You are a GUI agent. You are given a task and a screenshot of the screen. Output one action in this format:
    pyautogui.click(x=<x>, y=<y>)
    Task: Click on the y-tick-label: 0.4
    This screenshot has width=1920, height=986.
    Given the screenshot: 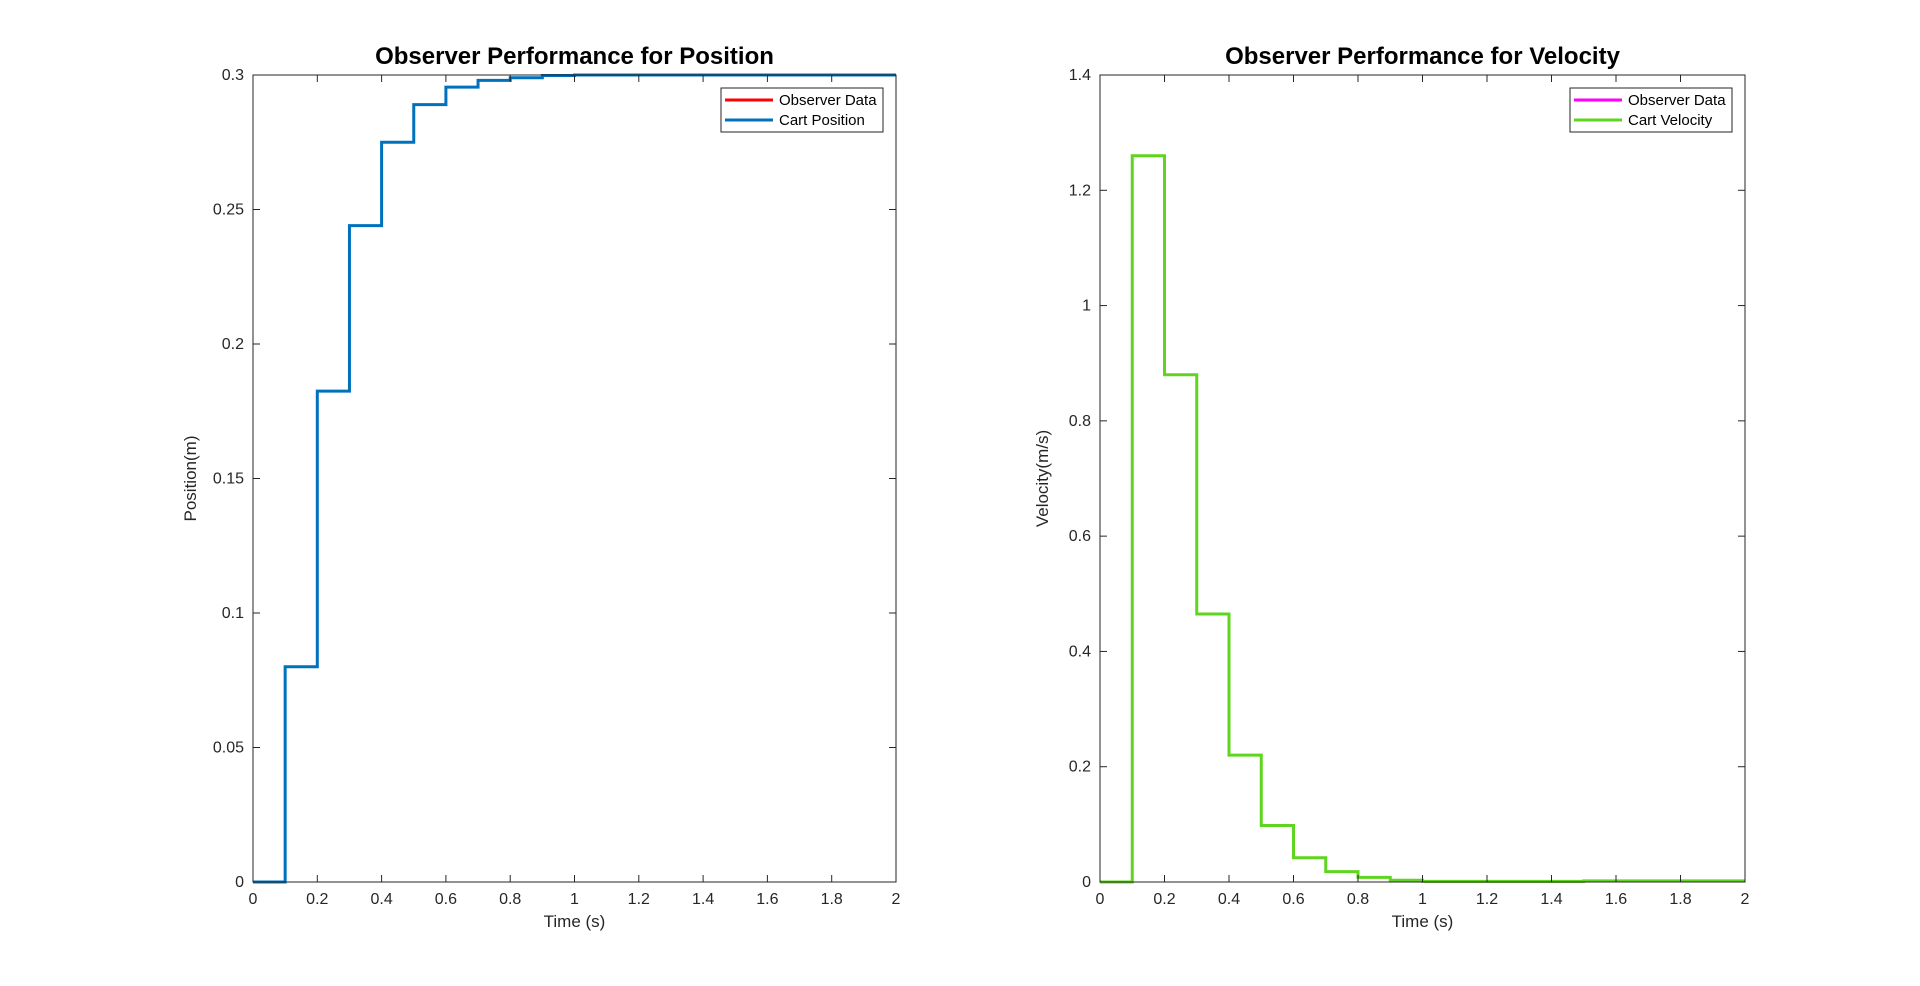 What is the action you would take?
    pyautogui.click(x=1080, y=651)
    